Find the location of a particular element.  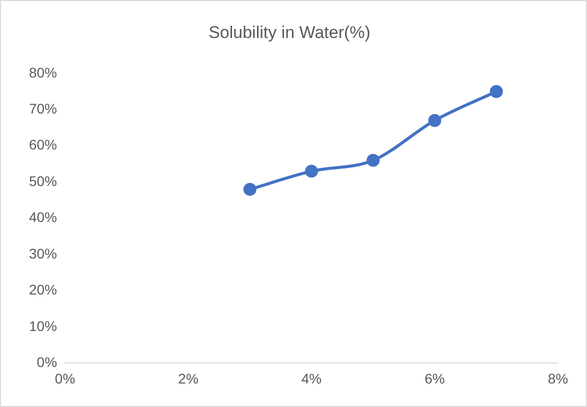

y-tick-label: 10% is located at coordinates (43, 326).